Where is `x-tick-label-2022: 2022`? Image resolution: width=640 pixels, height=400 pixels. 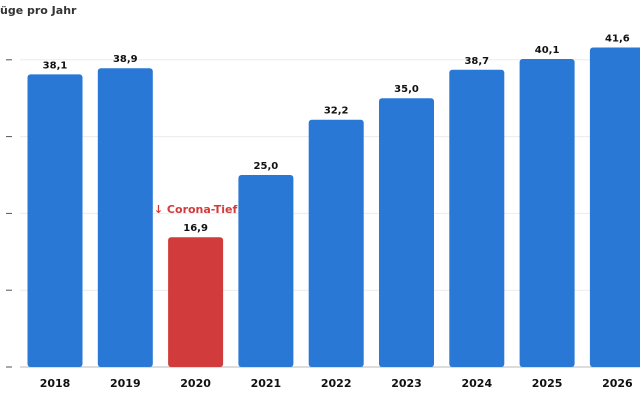 x-tick-label-2022: 2022 is located at coordinates (336, 383).